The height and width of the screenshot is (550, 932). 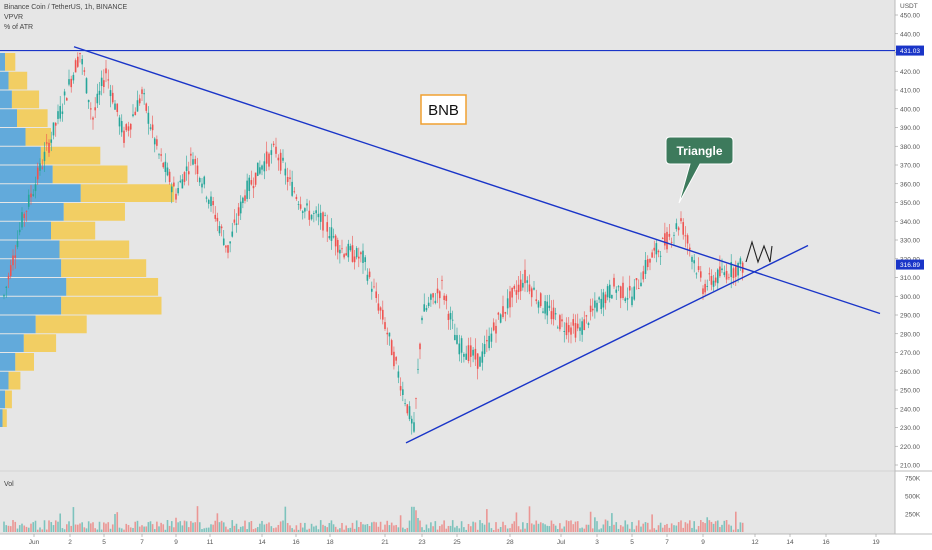 I want to click on price-tick-label: 310.00, so click(x=910, y=278).